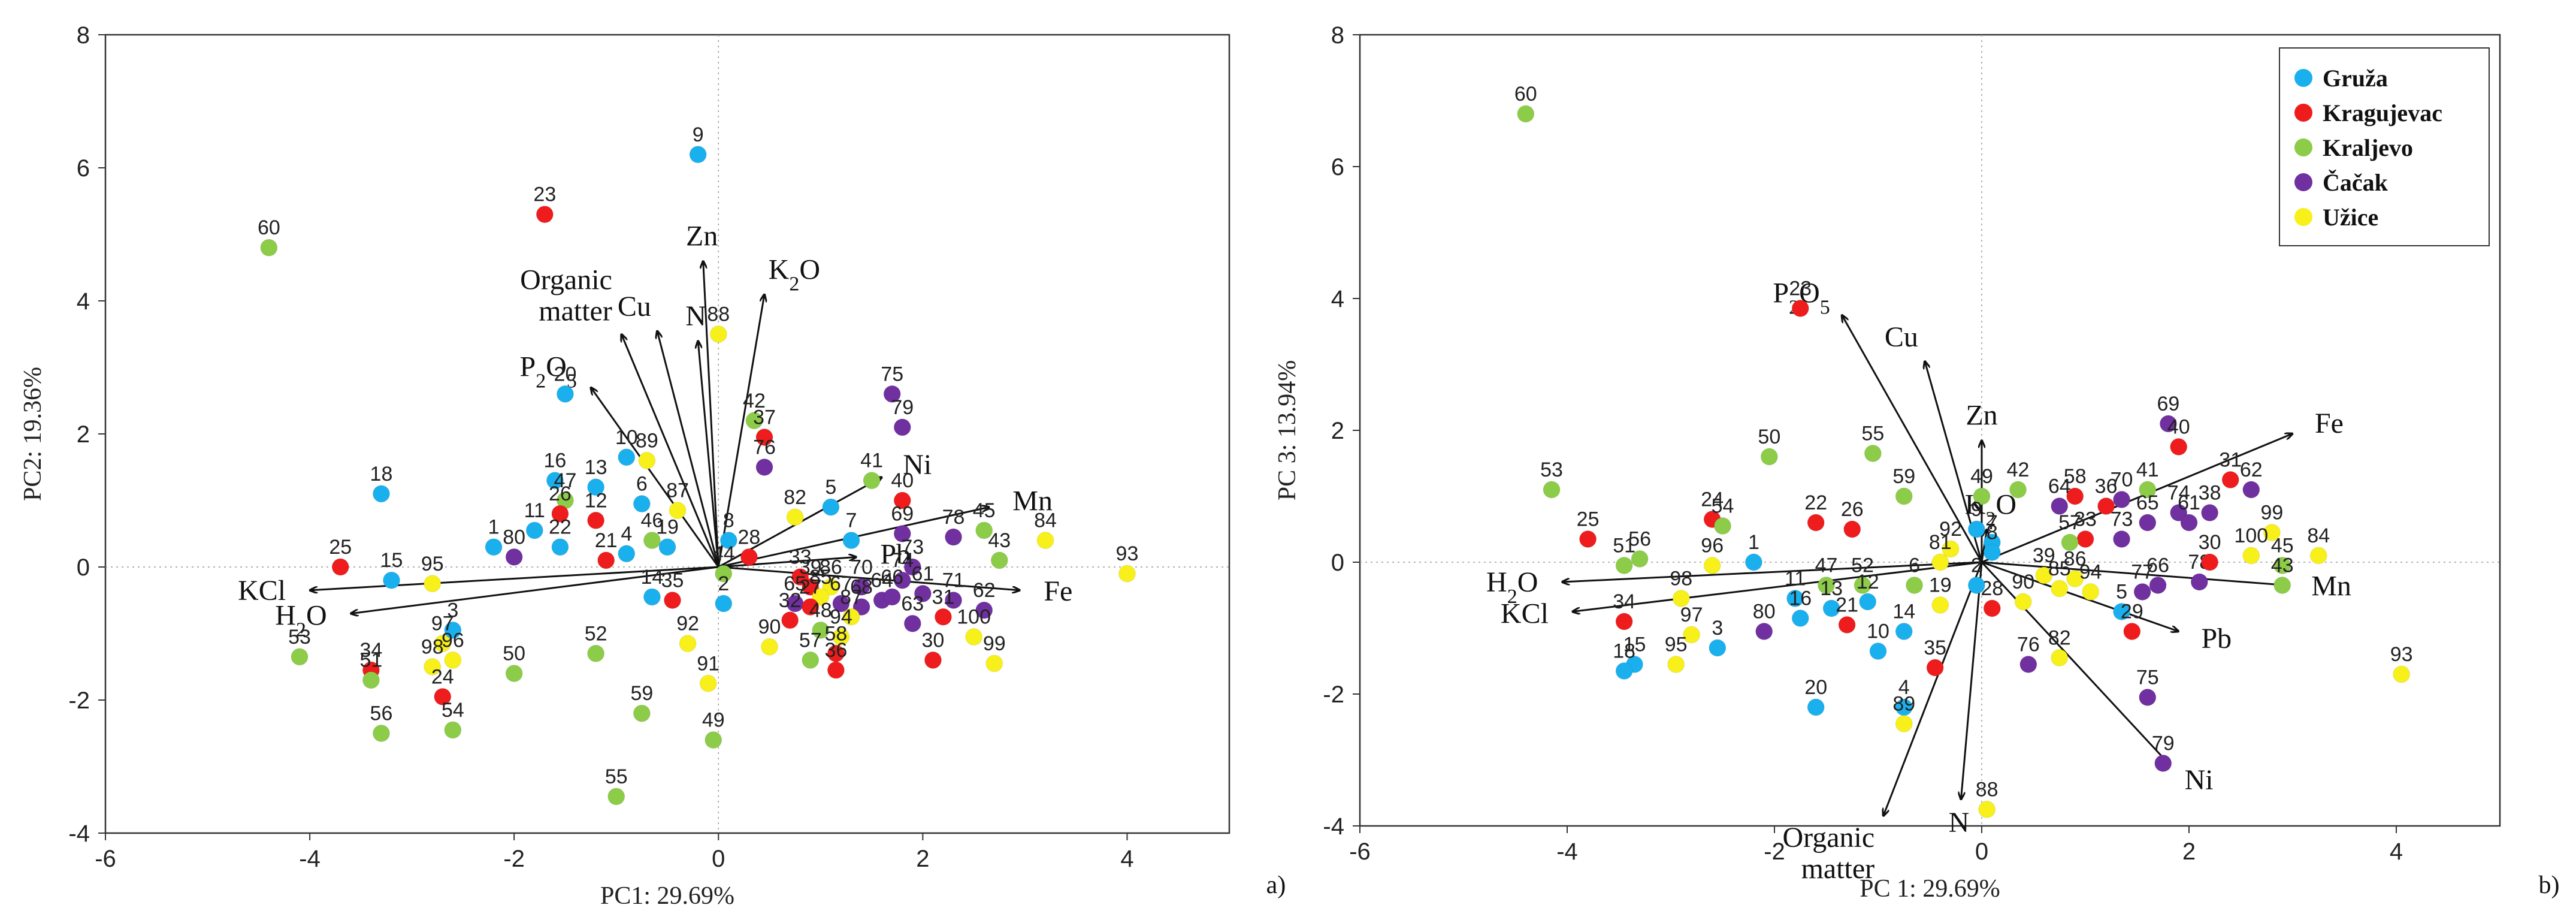 This screenshot has height=923, width=2576. I want to click on point-label: 41, so click(2147, 470).